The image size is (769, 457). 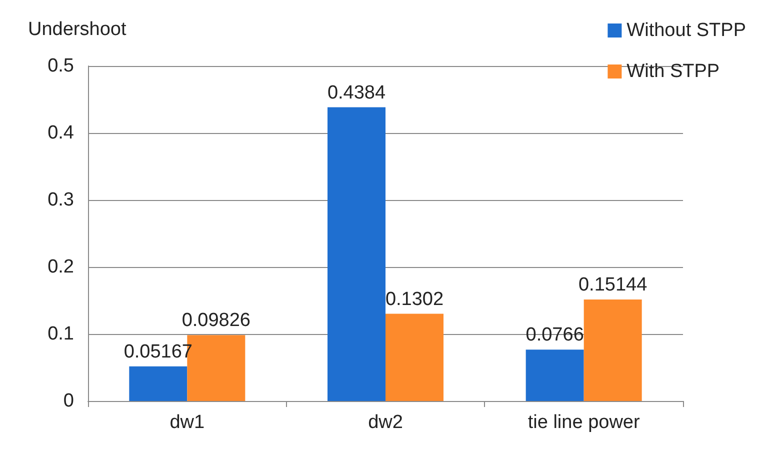 What do you see at coordinates (613, 285) in the screenshot?
I see `data-label: 0.15144` at bounding box center [613, 285].